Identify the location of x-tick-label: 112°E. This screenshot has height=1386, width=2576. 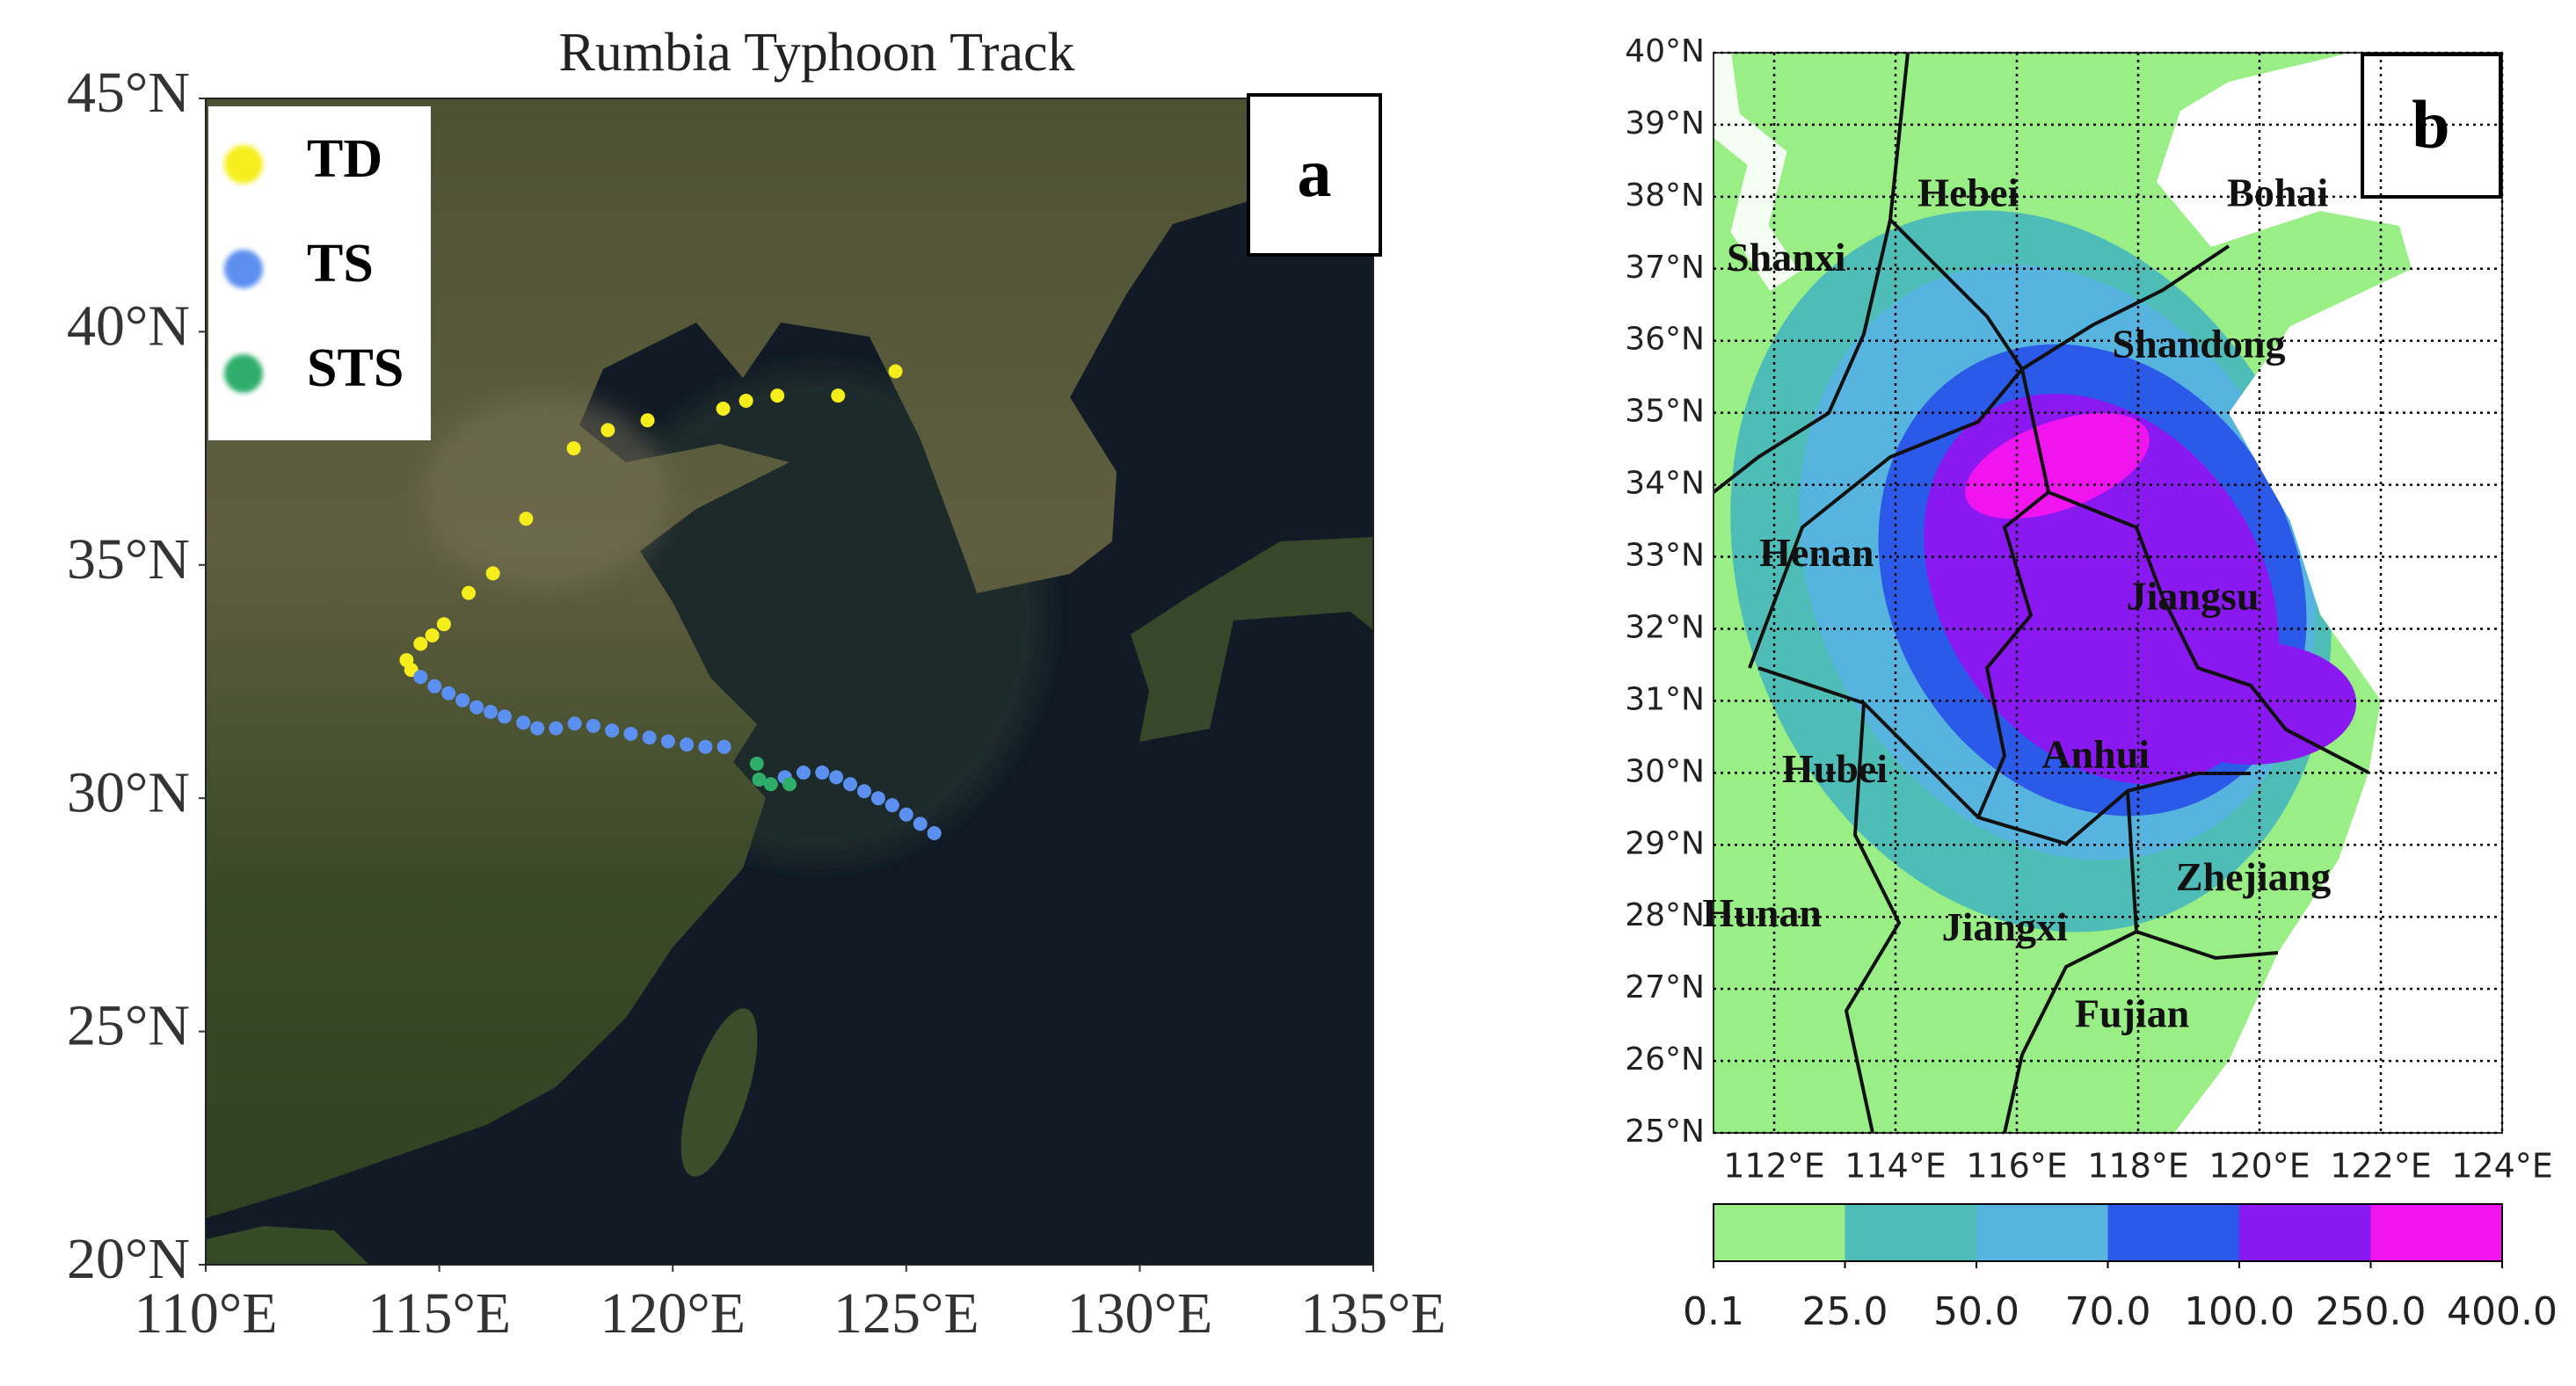
(1774, 1166).